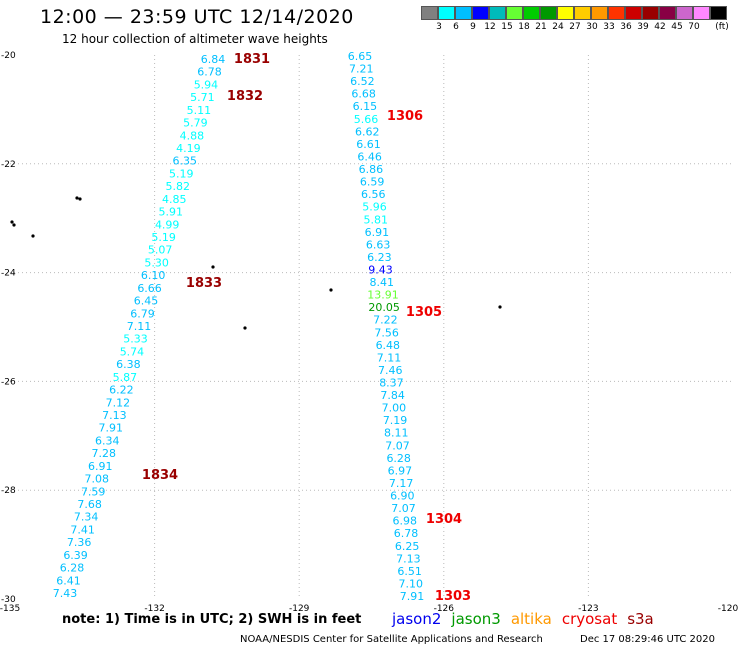 This screenshot has height=650, width=740. What do you see at coordinates (558, 27) in the screenshot?
I see `scale-label: 24` at bounding box center [558, 27].